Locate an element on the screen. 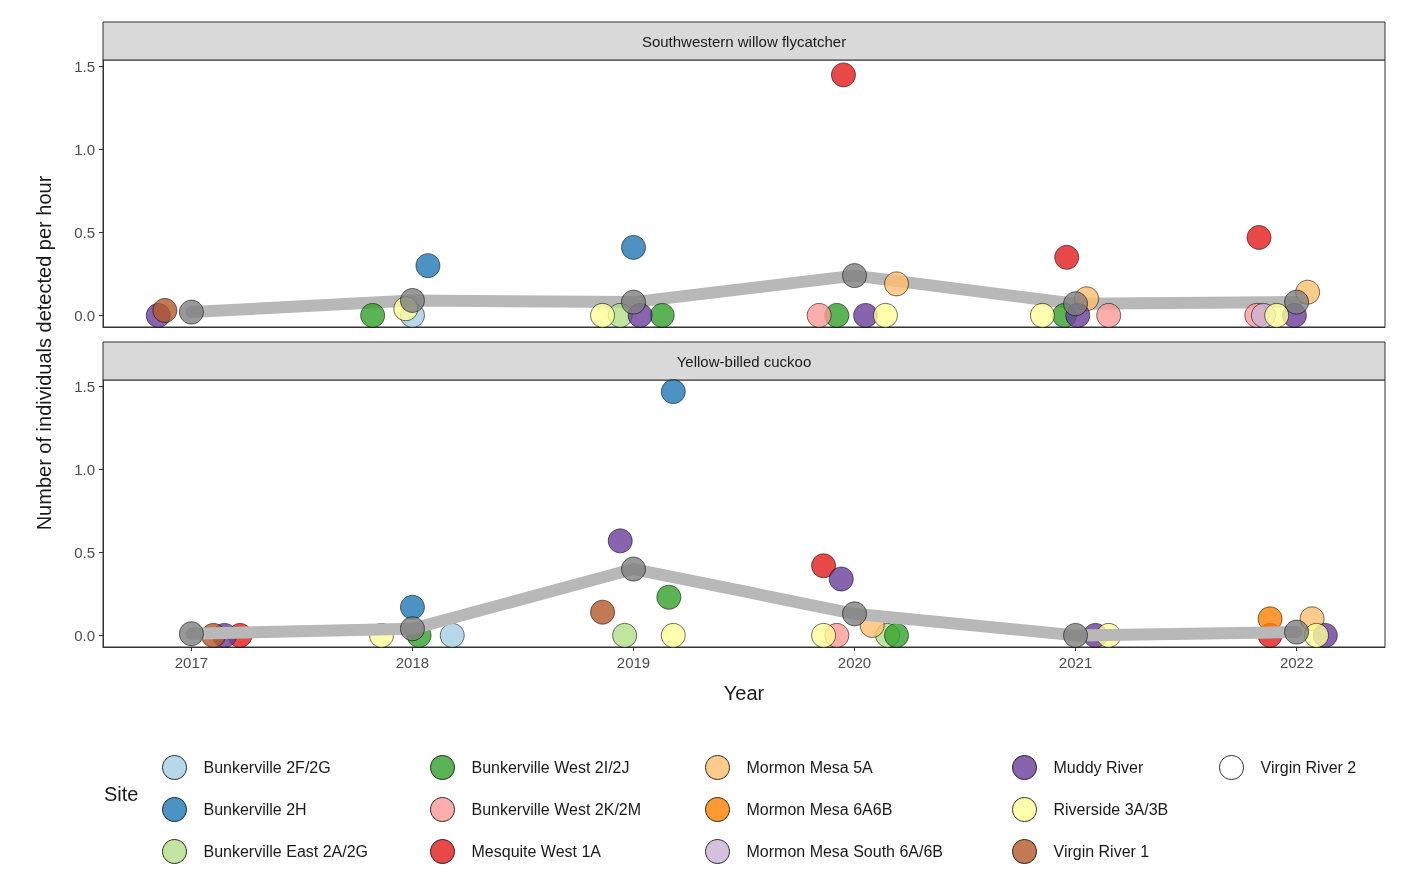 This screenshot has width=1411, height=881. x-tick-label: 2022 is located at coordinates (1296, 662).